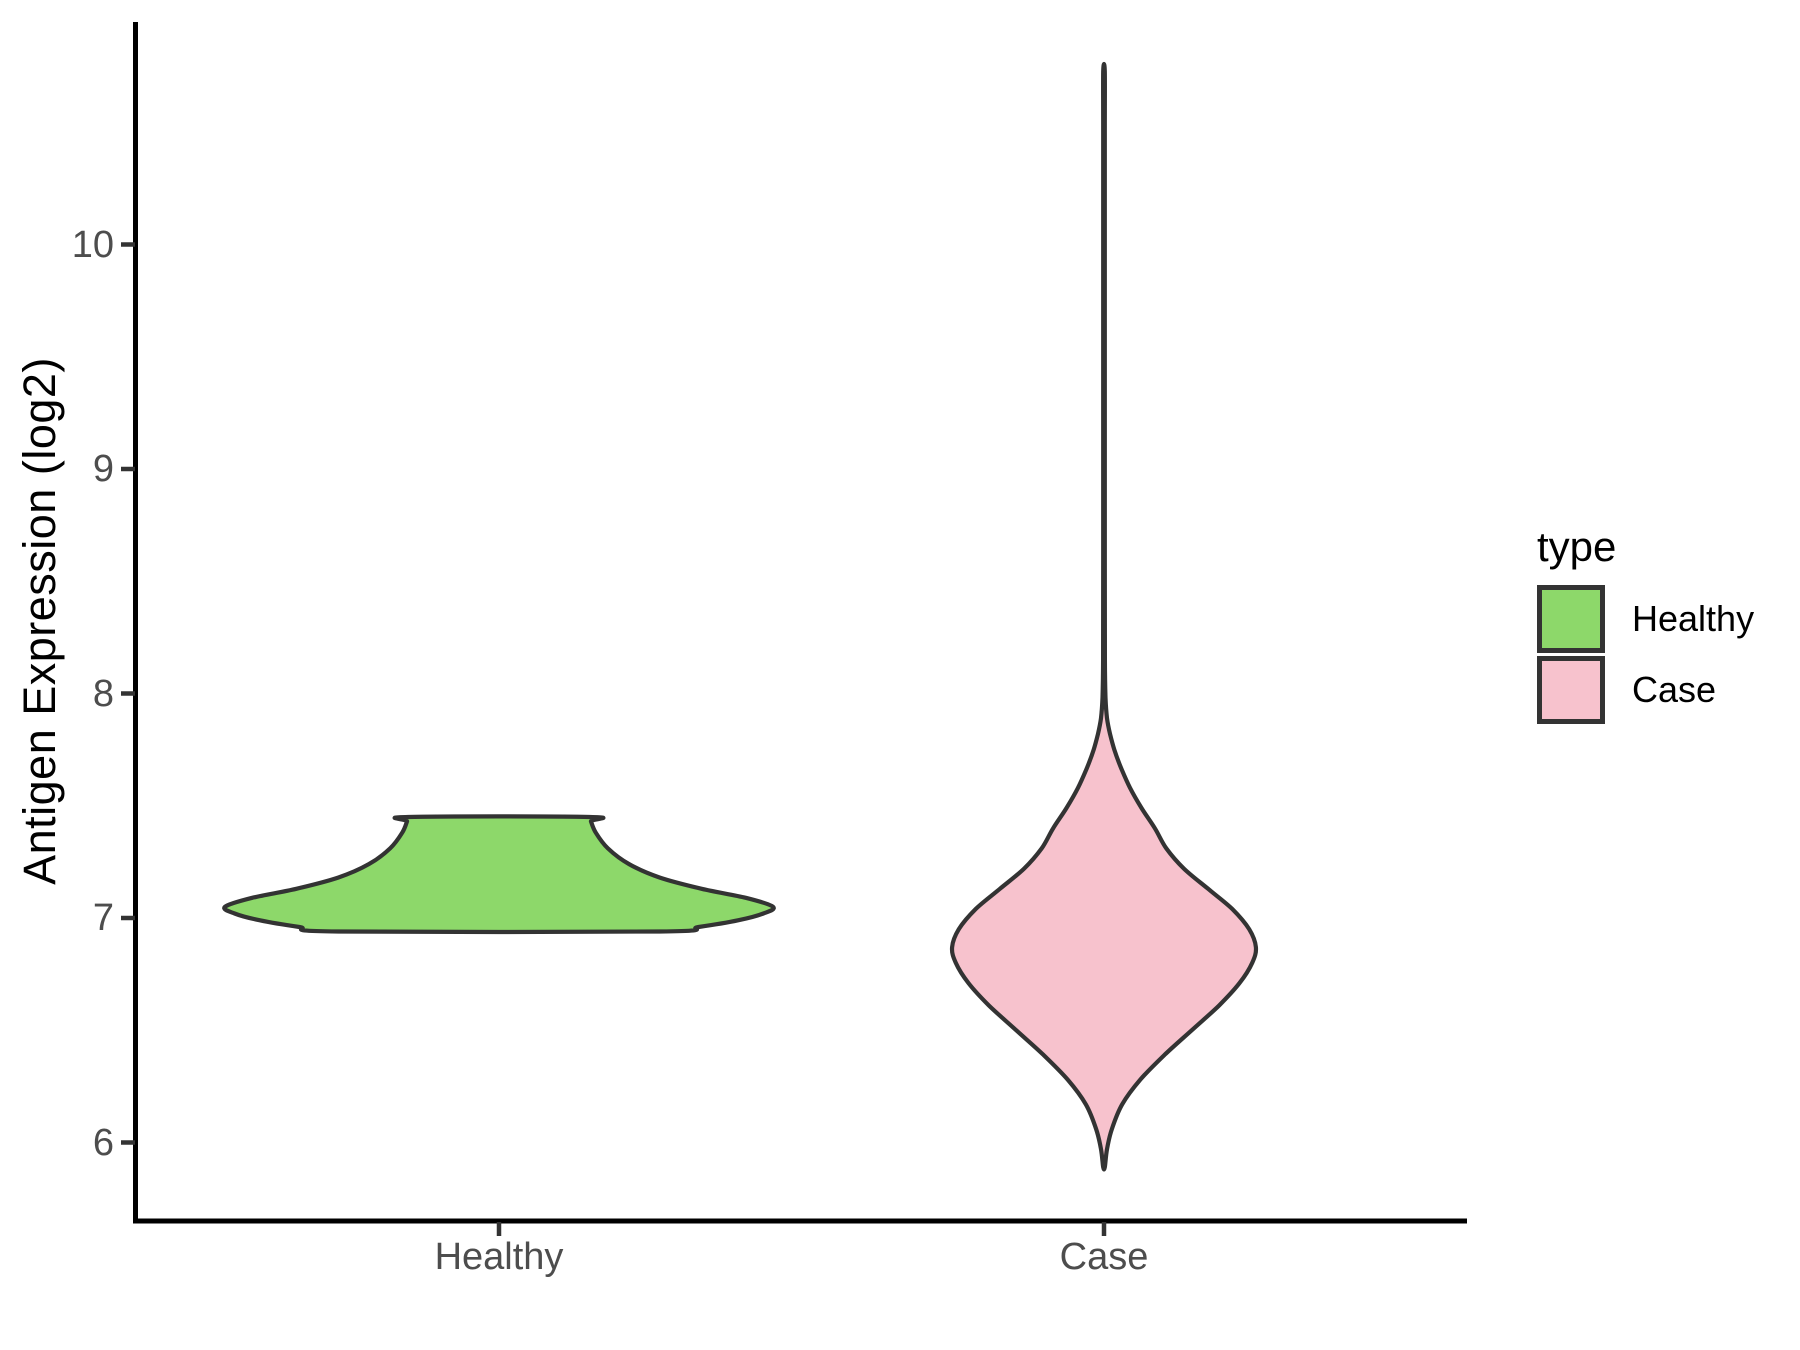  Describe the element at coordinates (103, 693) in the screenshot. I see `y-tick-label-8: 8` at that location.